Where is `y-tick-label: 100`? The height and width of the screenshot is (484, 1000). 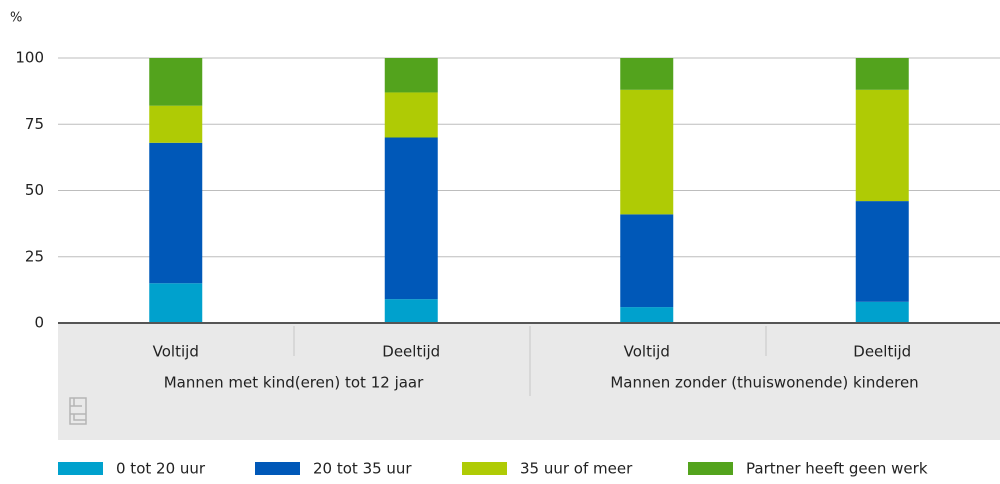 y-tick-label: 100 is located at coordinates (29, 58).